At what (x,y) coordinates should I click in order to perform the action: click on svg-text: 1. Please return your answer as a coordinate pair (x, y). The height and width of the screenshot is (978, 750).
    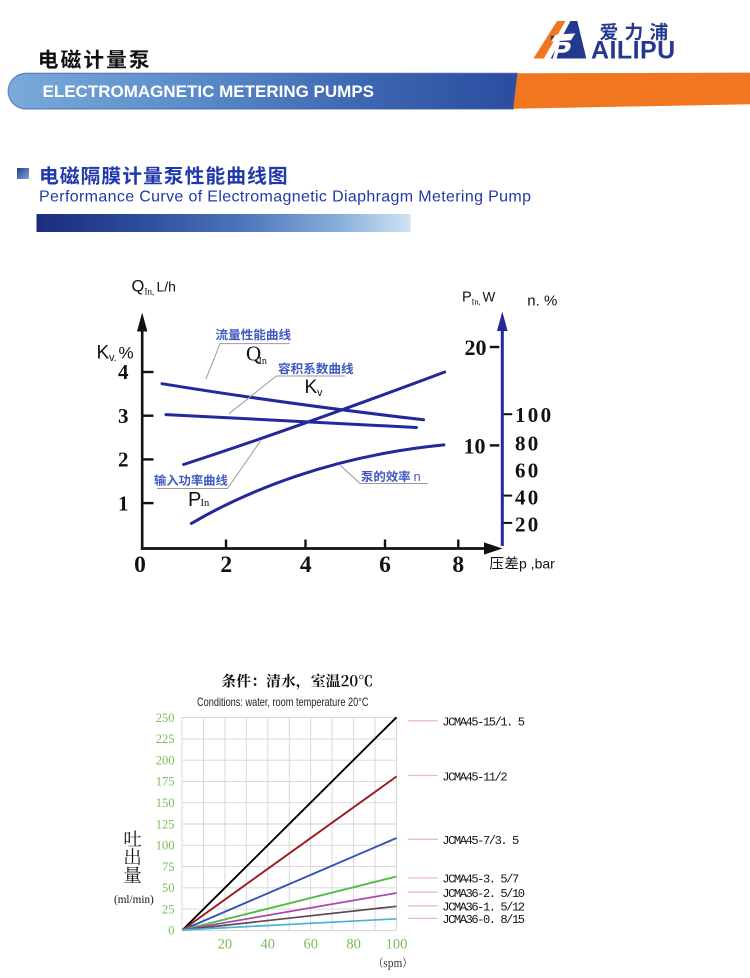
    Looking at the image, I should click on (123, 503).